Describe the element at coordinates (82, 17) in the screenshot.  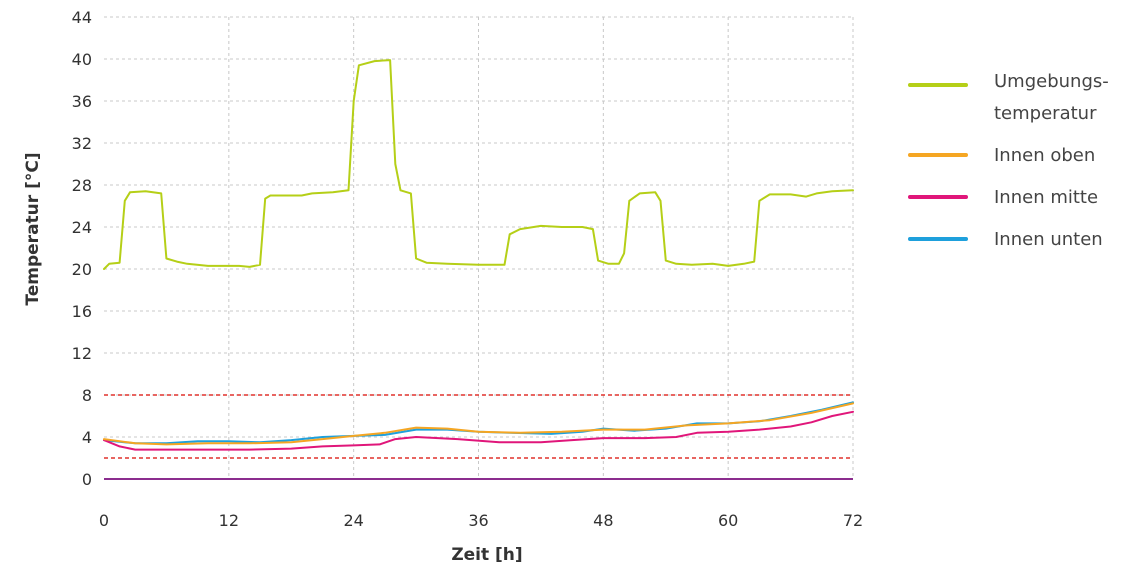
I see `y-tick-label: 44` at that location.